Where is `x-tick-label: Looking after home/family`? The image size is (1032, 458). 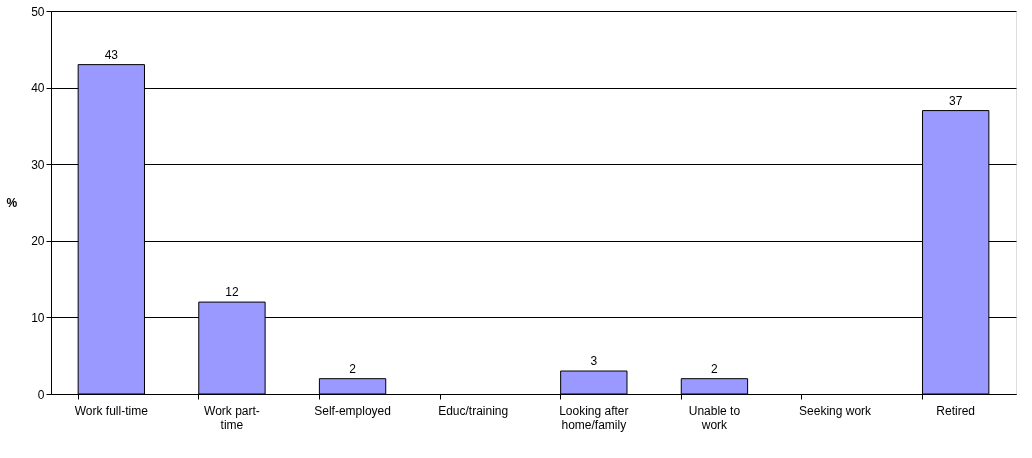 x-tick-label: Looking after home/family is located at coordinates (594, 417).